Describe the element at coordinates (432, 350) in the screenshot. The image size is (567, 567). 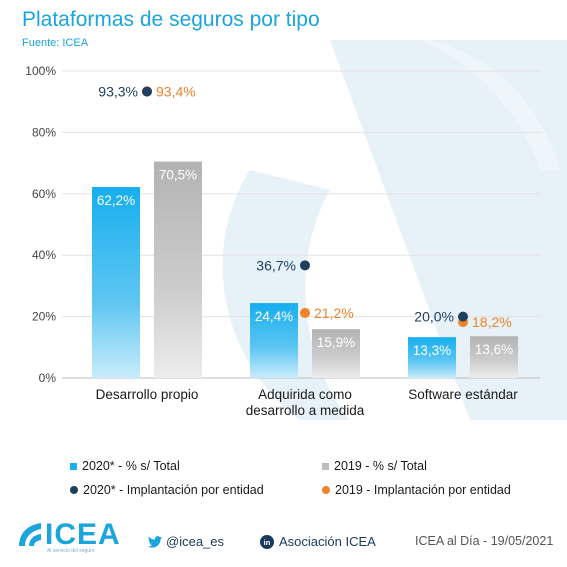
I see `bar-label-2020: 13,3%` at that location.